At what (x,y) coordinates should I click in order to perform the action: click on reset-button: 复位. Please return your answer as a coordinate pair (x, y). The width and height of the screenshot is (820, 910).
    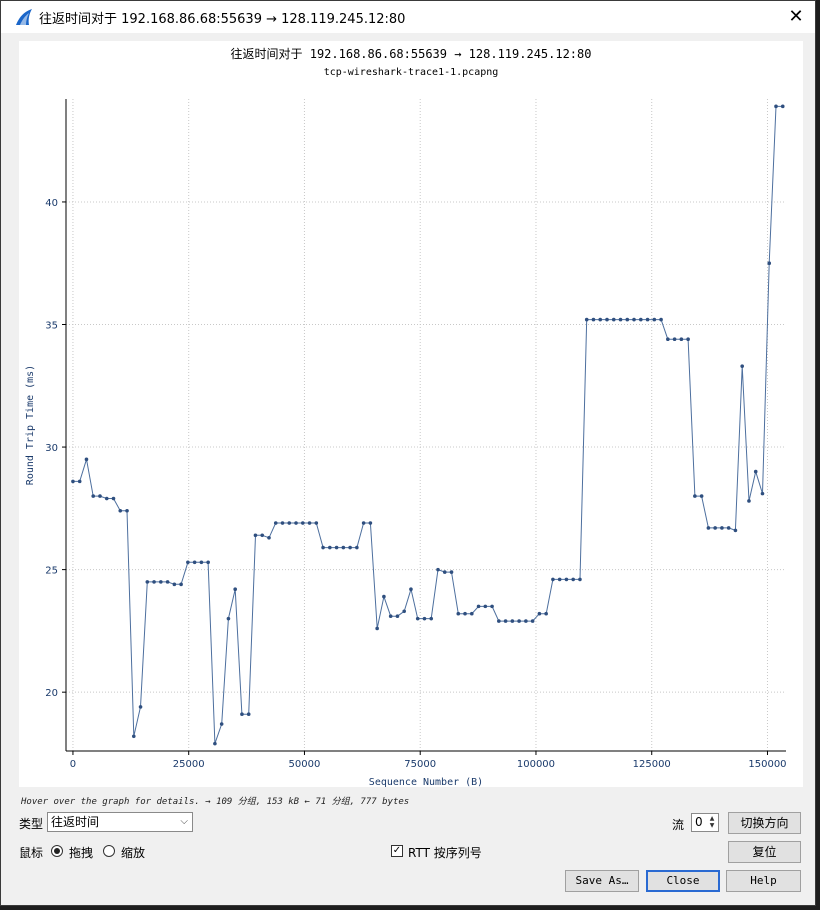
    Looking at the image, I should click on (764, 852).